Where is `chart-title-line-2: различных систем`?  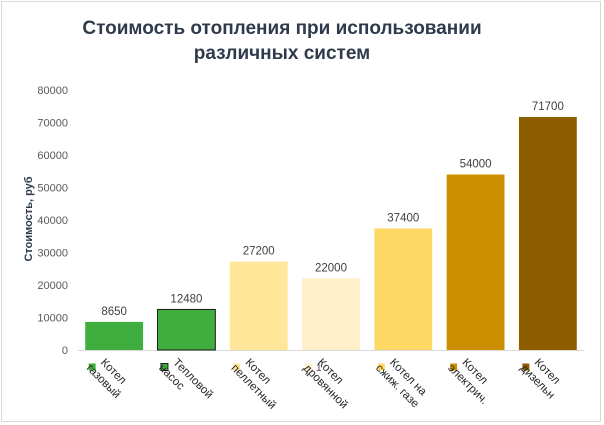
chart-title-line-2: различных систем is located at coordinates (282, 53).